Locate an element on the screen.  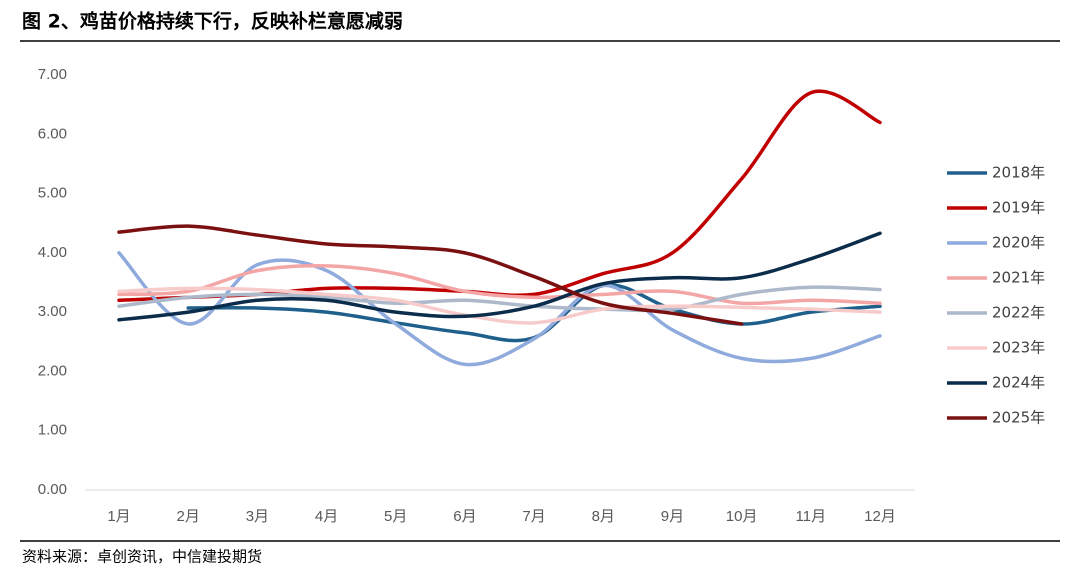
legend-label: 2019年 is located at coordinates (1018, 208).